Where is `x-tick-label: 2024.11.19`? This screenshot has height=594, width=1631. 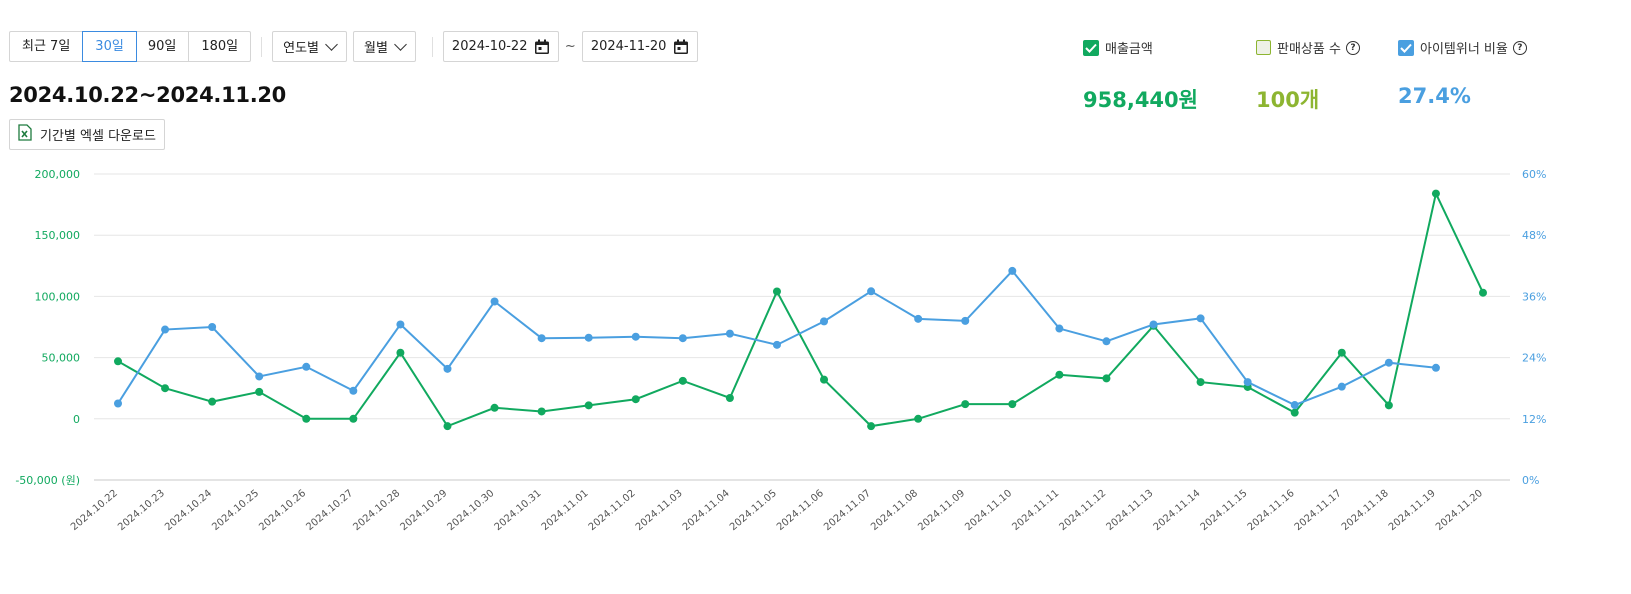 x-tick-label: 2024.11.19 is located at coordinates (1412, 510).